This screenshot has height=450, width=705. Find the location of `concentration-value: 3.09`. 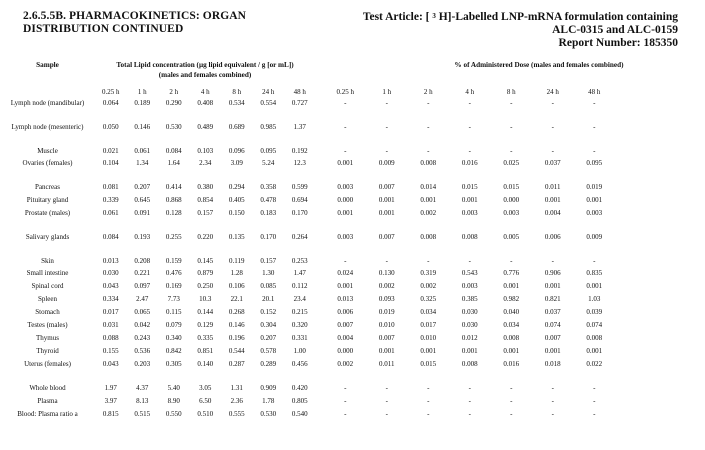

concentration-value: 3.09 is located at coordinates (236, 163).